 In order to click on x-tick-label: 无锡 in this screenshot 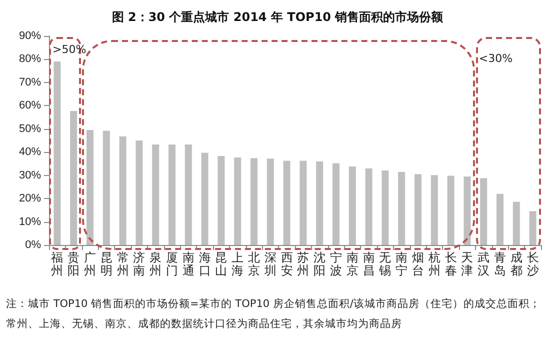, I will do `click(385, 264)`.